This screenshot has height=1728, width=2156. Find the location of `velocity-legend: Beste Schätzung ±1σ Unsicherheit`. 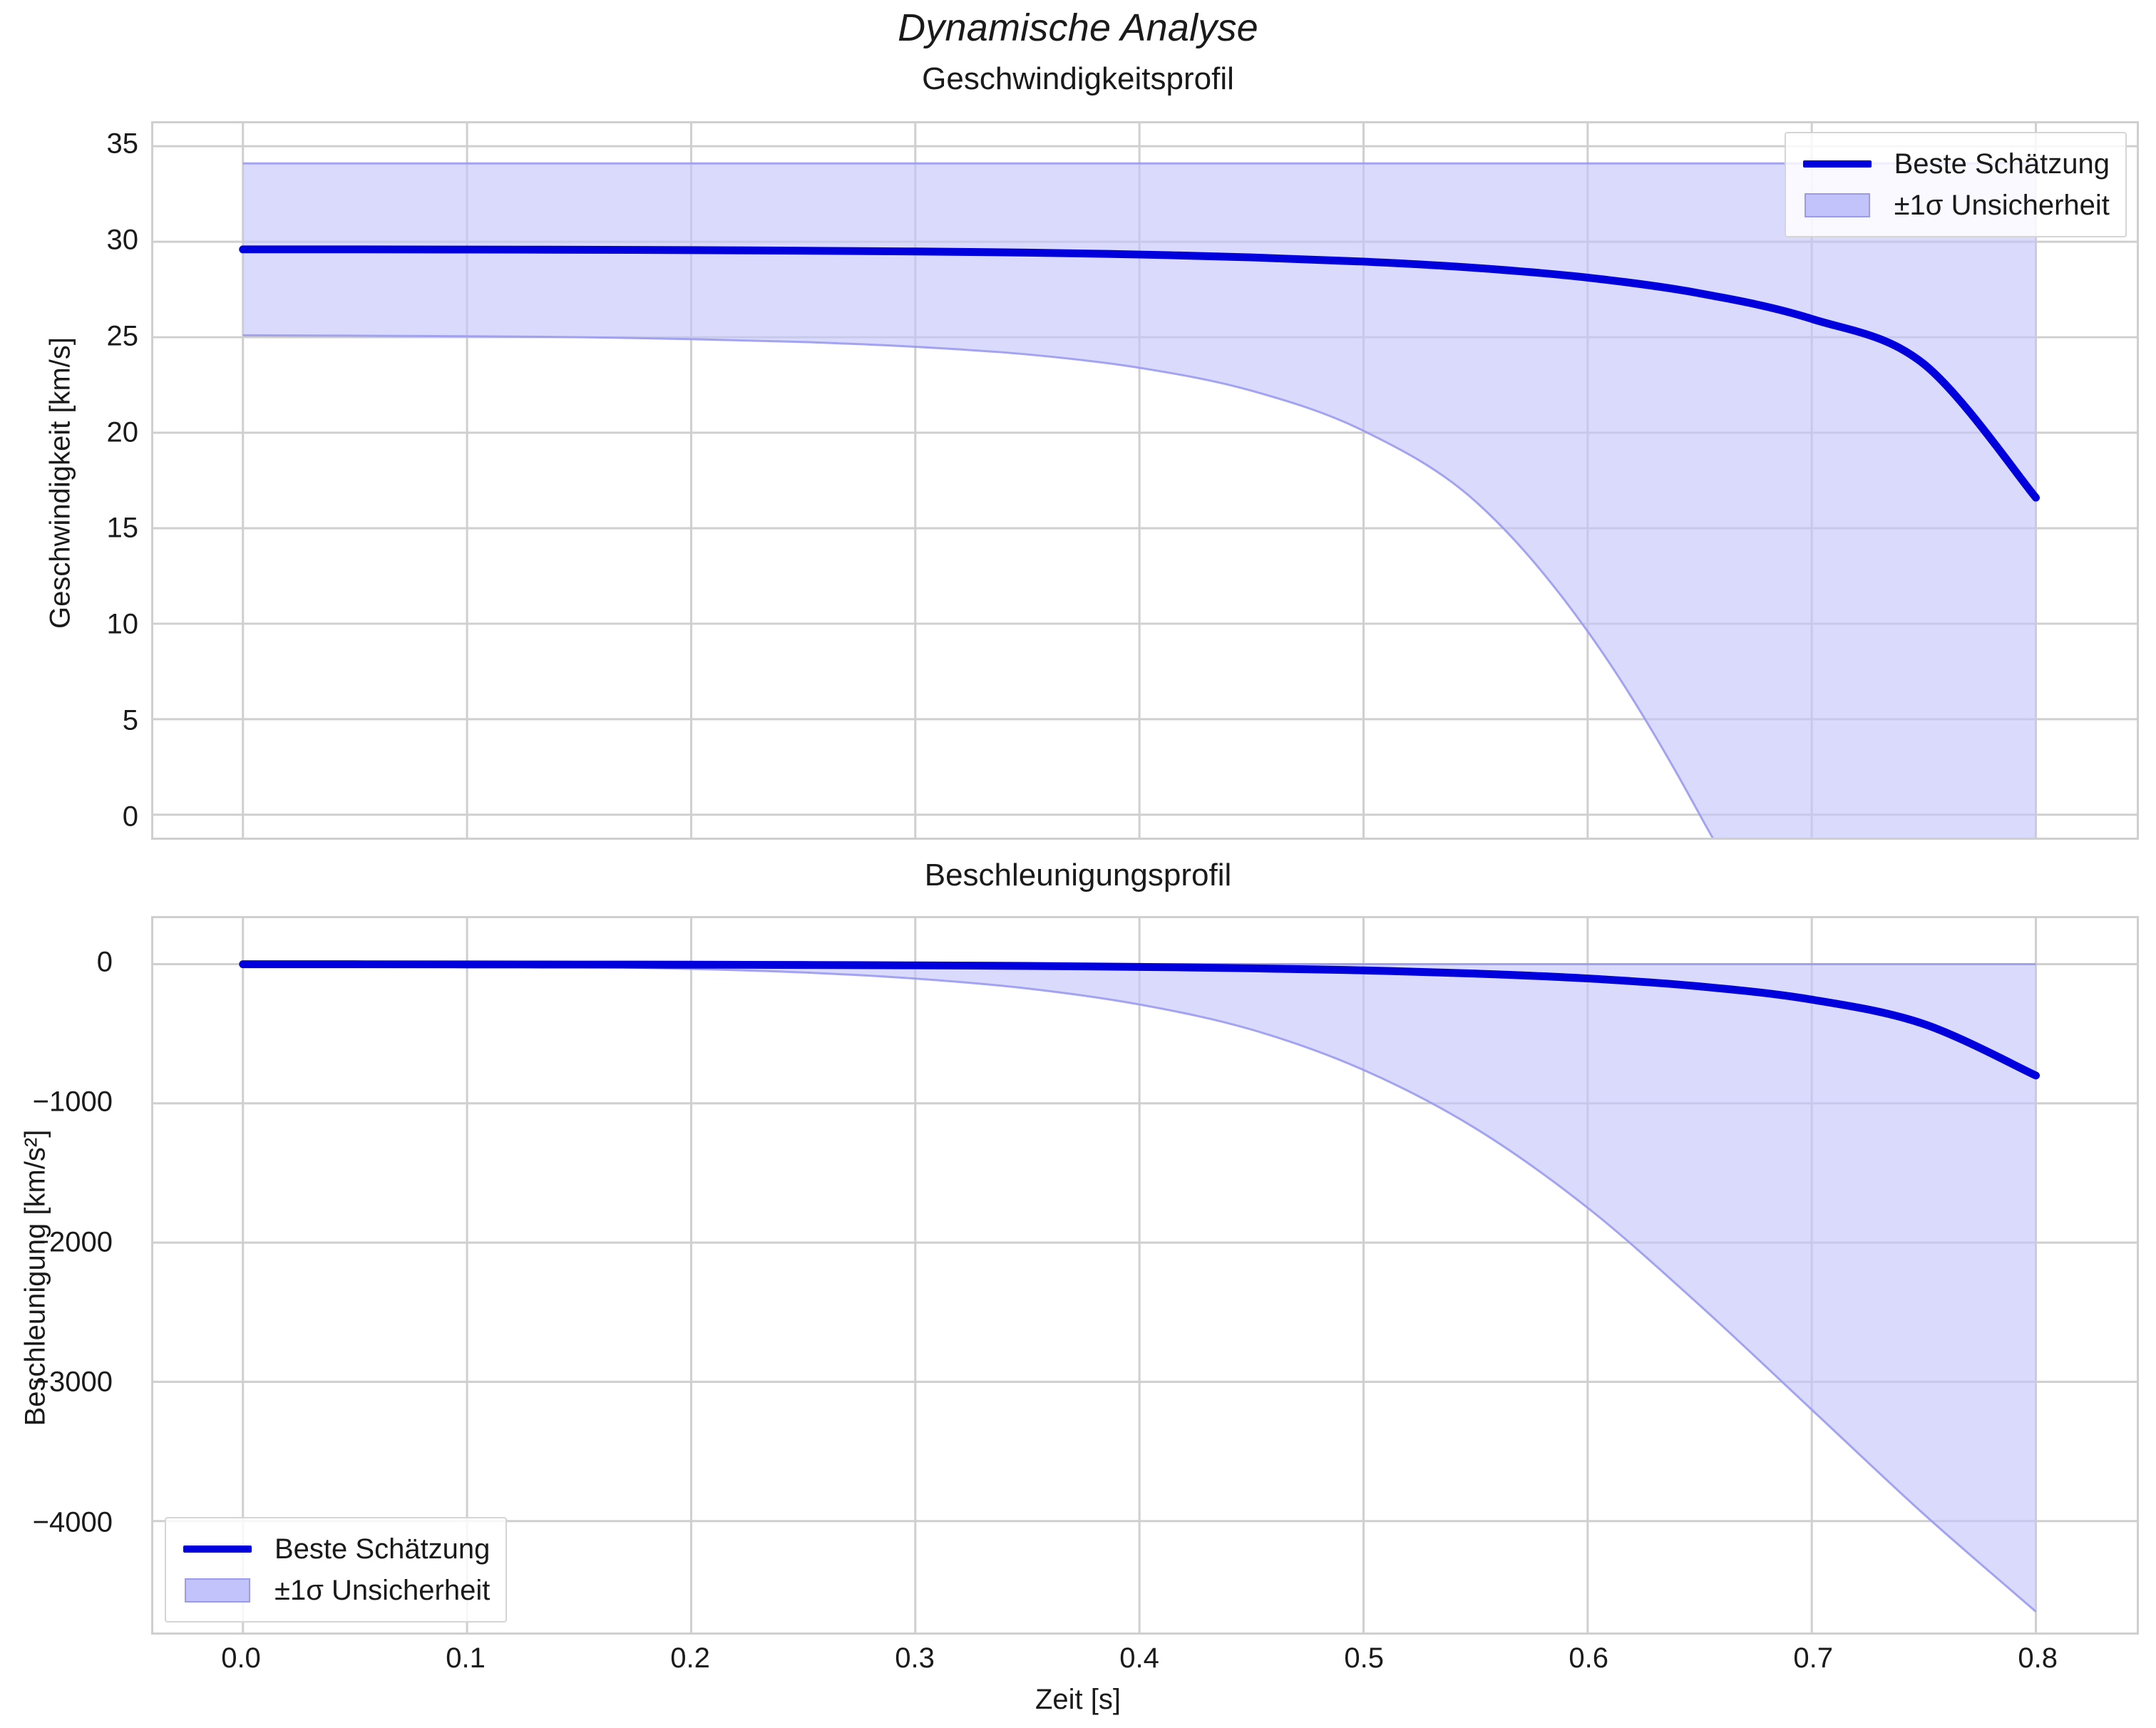

velocity-legend: Beste Schätzung ±1σ Unsicherheit is located at coordinates (1955, 184).